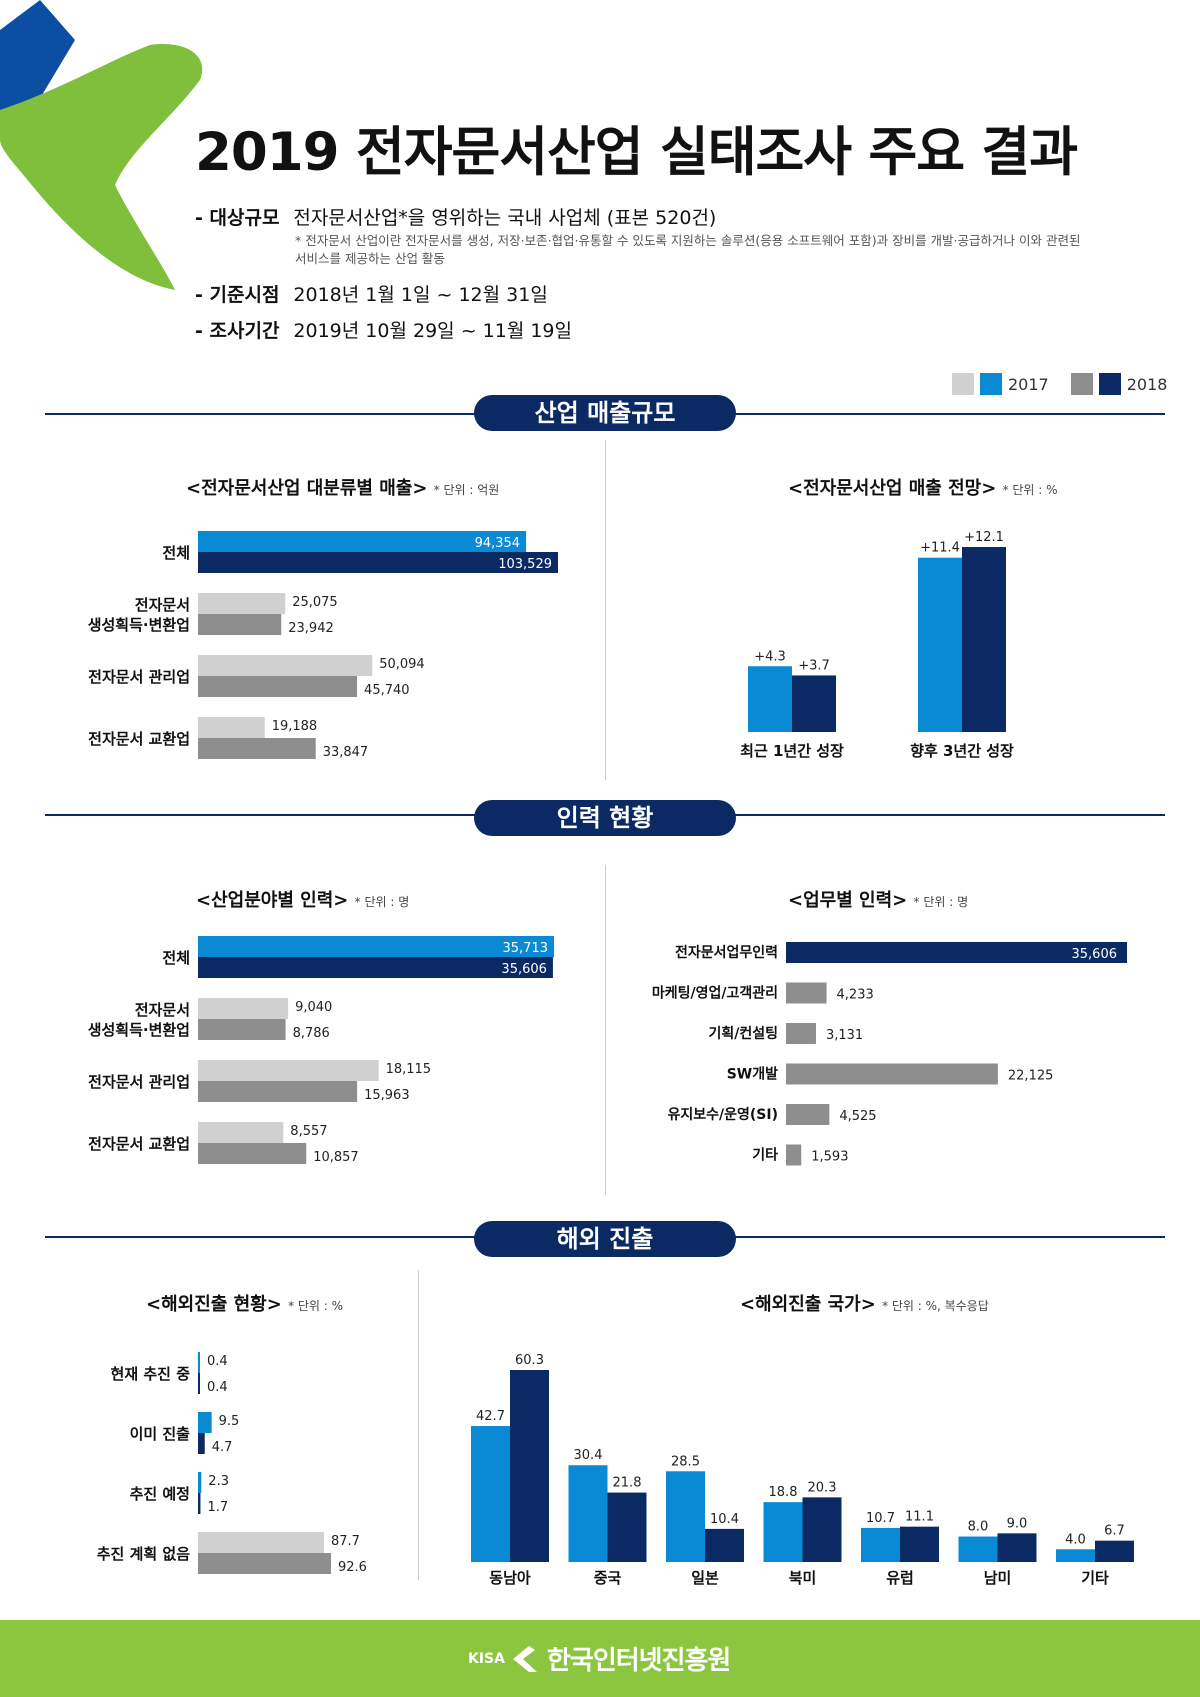 The height and width of the screenshot is (1697, 1200). Describe the element at coordinates (387, 690) in the screenshot. I see `data-label: 45,740` at that location.